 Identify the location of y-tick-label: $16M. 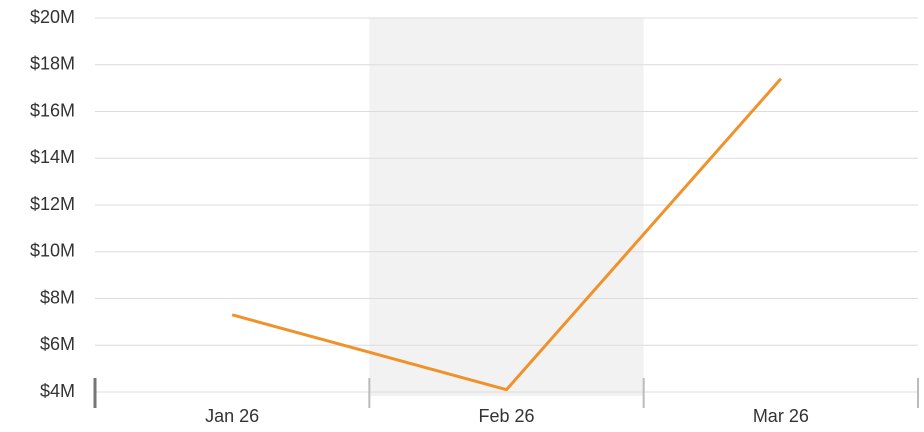
(52, 110).